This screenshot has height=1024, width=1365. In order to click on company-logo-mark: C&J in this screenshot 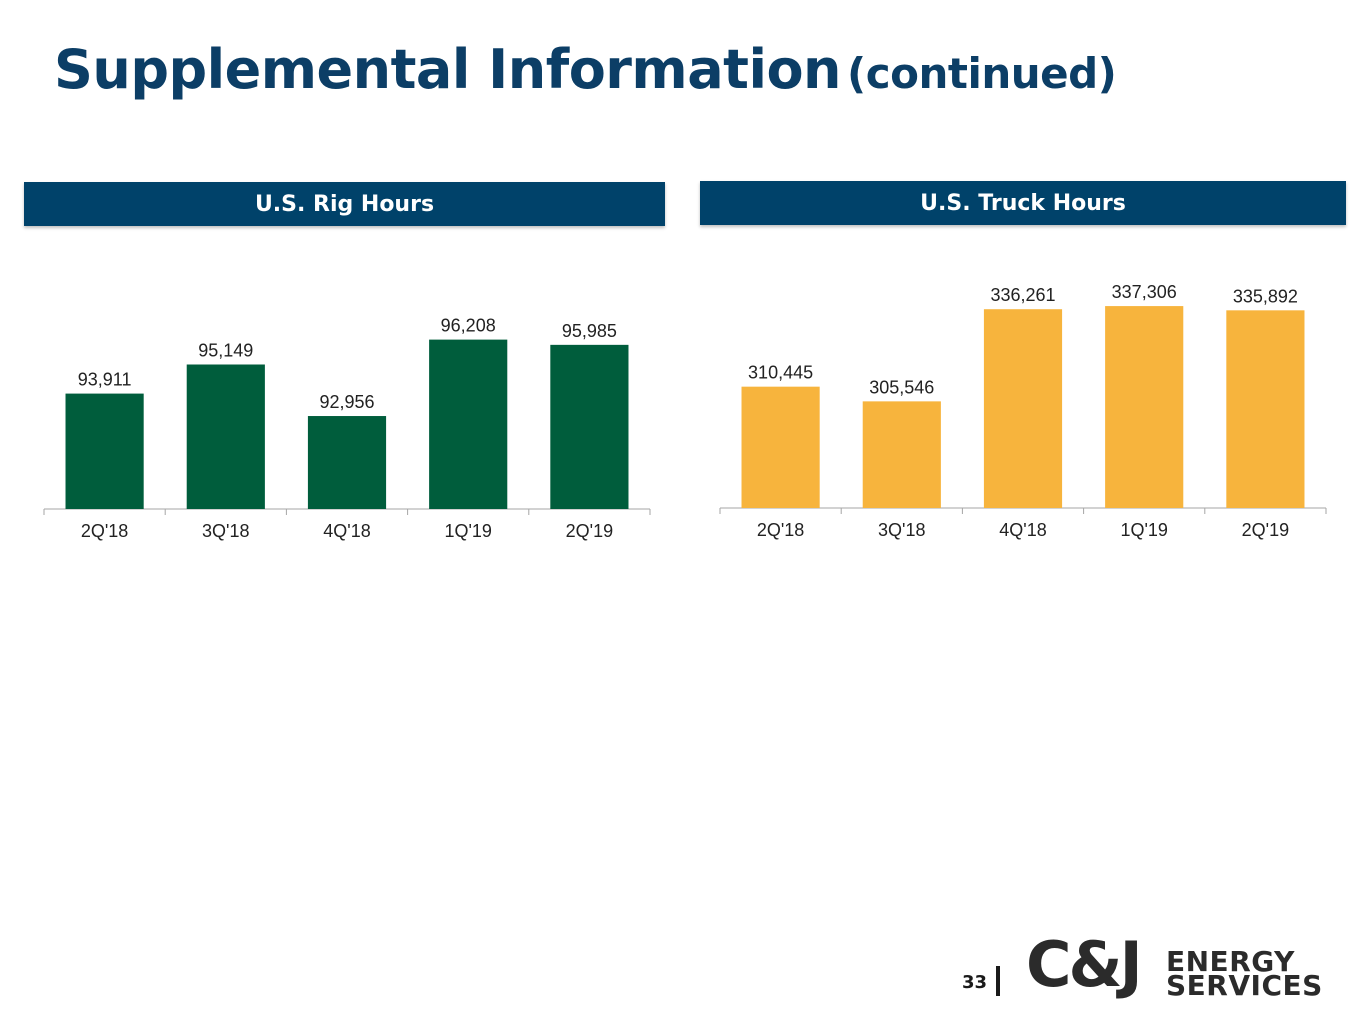, I will do `click(1084, 964)`.